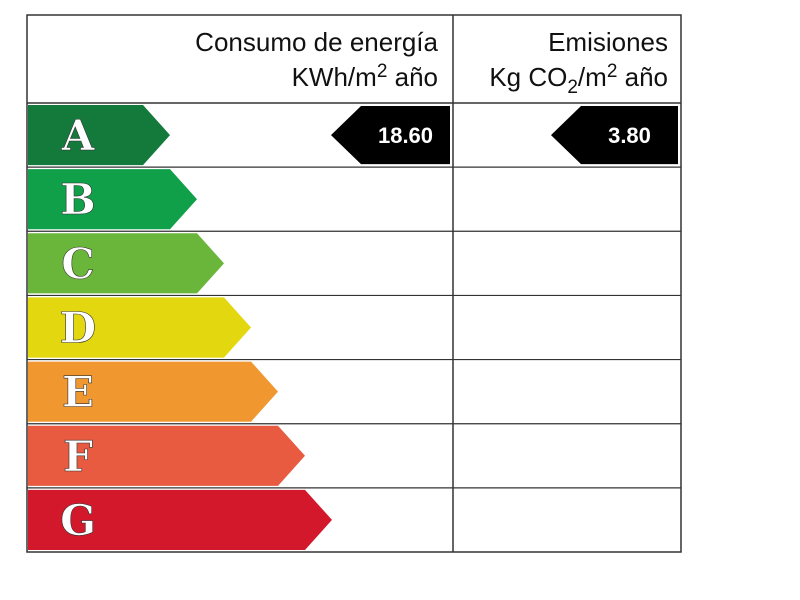  What do you see at coordinates (78, 392) in the screenshot?
I see `rating-letter: E` at bounding box center [78, 392].